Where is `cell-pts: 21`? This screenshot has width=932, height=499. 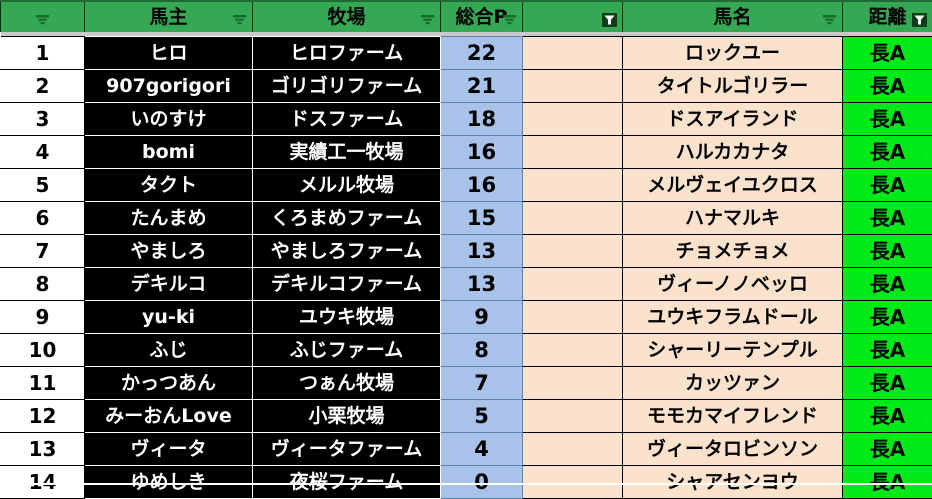
cell-pts: 21 is located at coordinates (482, 86).